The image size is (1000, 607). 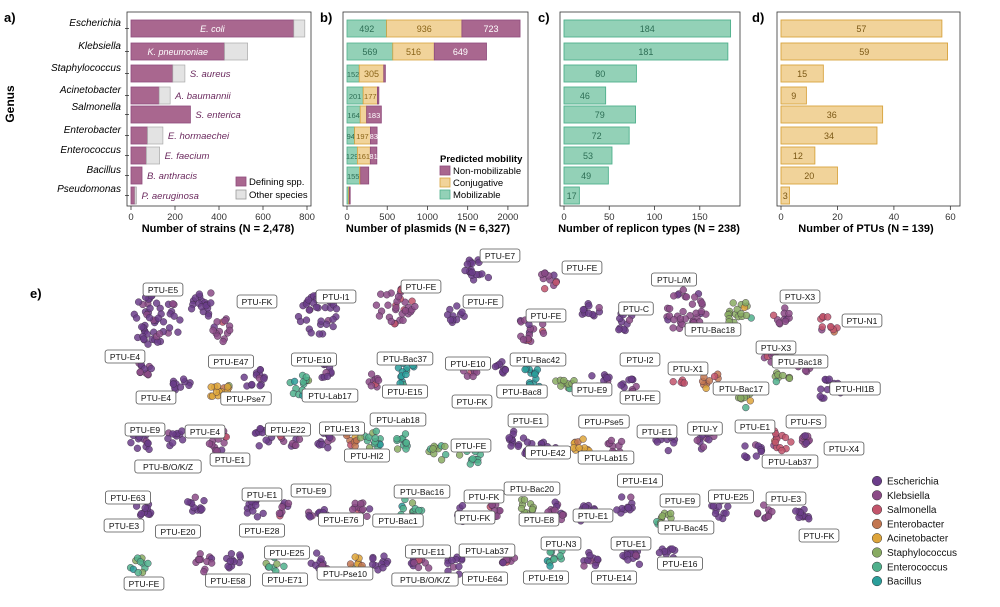 I want to click on chart-ptu-frame, so click(x=868, y=109).